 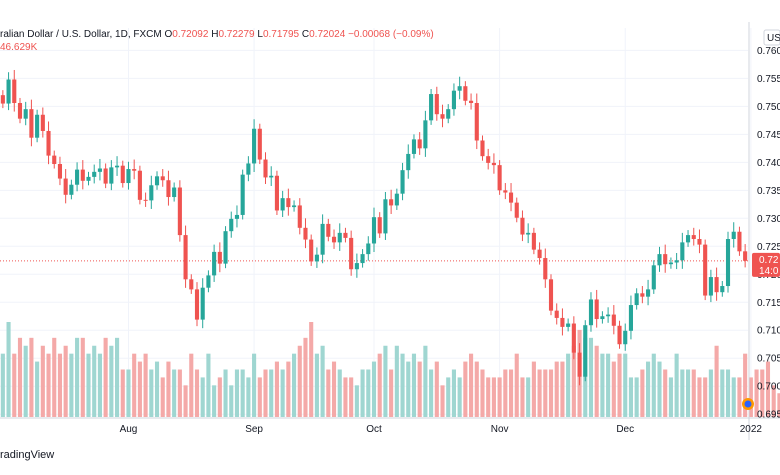 What do you see at coordinates (260, 34) in the screenshot?
I see `low-label: L` at bounding box center [260, 34].